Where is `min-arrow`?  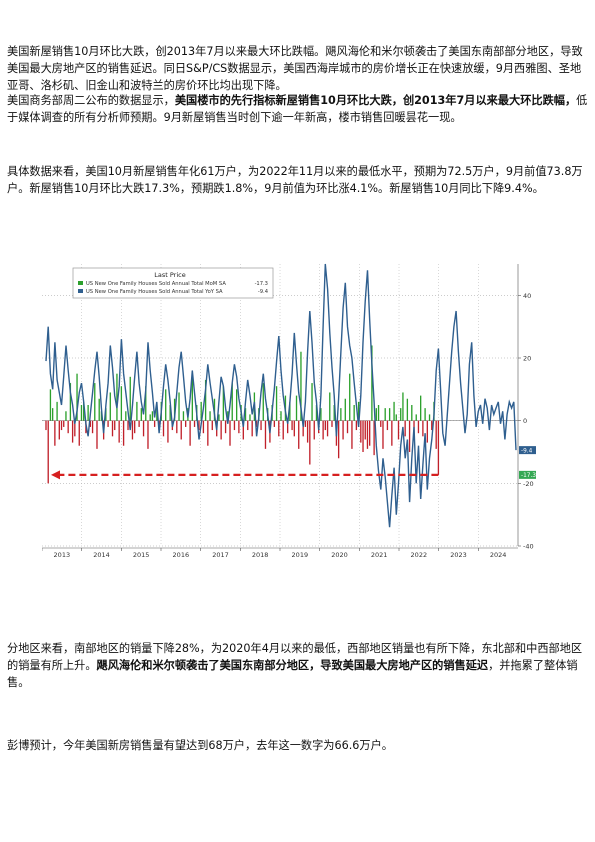 min-arrow is located at coordinates (245, 475).